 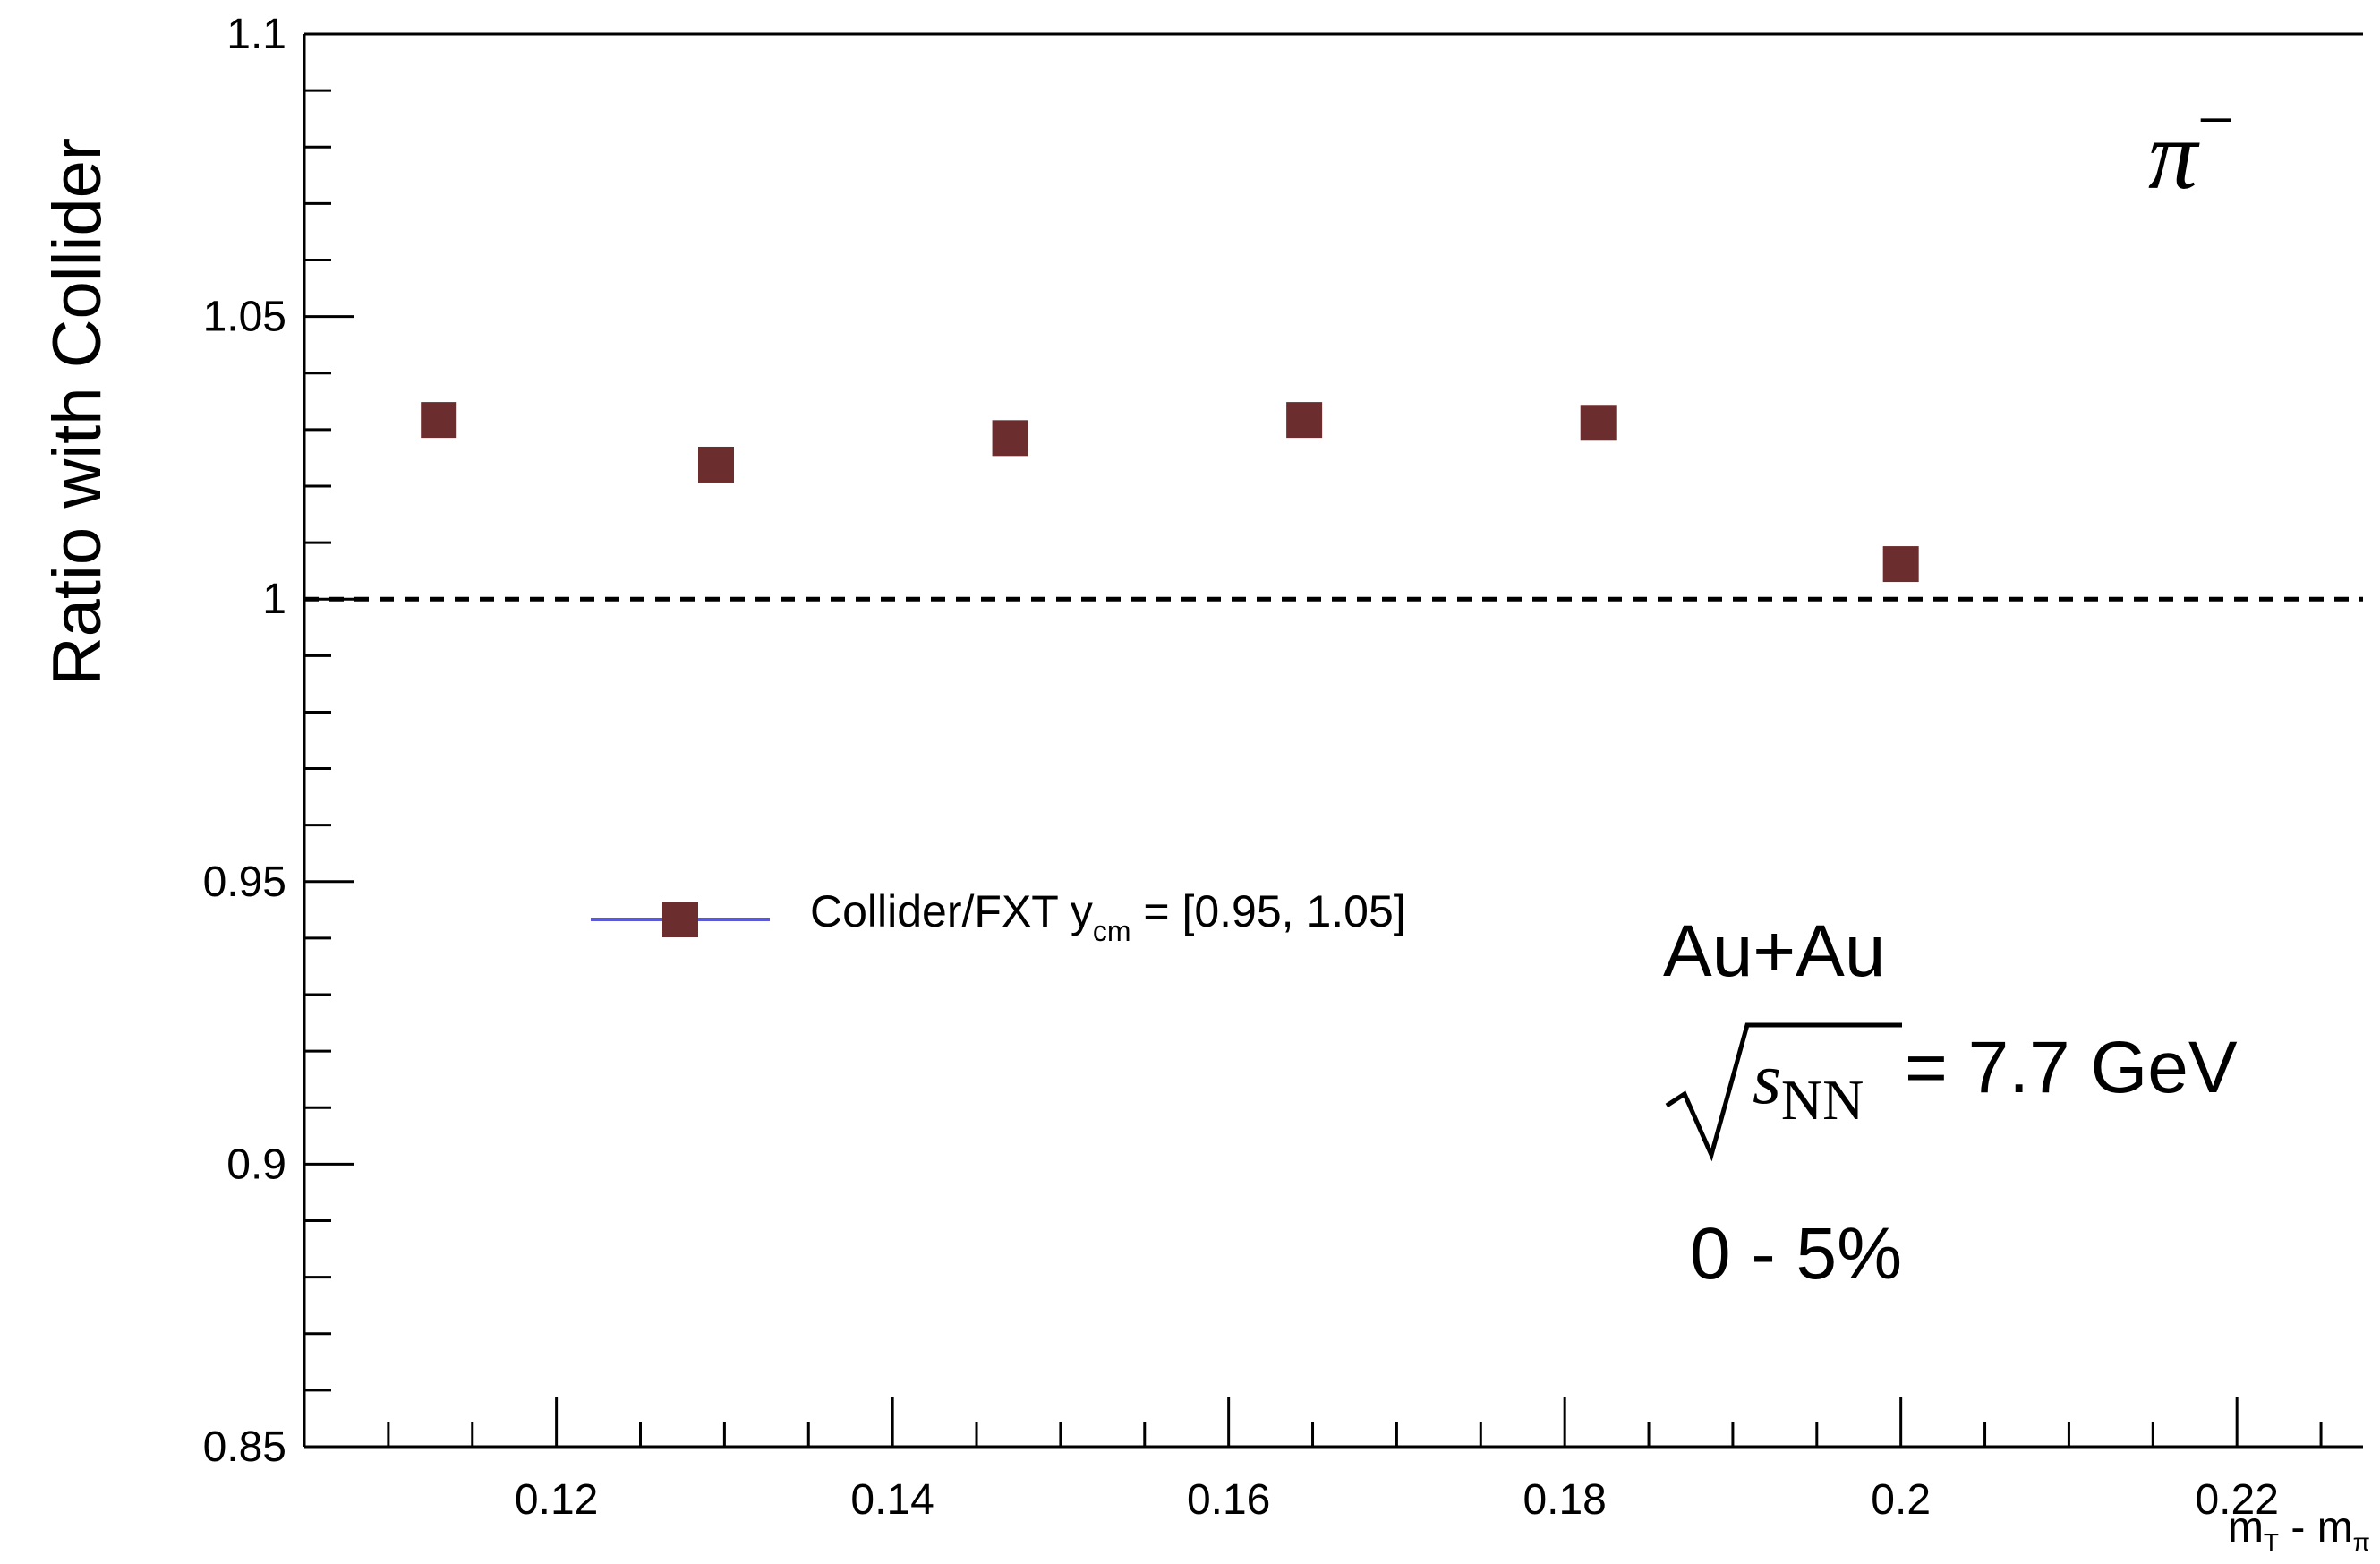 I want to click on y-tick-label: 1.05, so click(x=245, y=317).